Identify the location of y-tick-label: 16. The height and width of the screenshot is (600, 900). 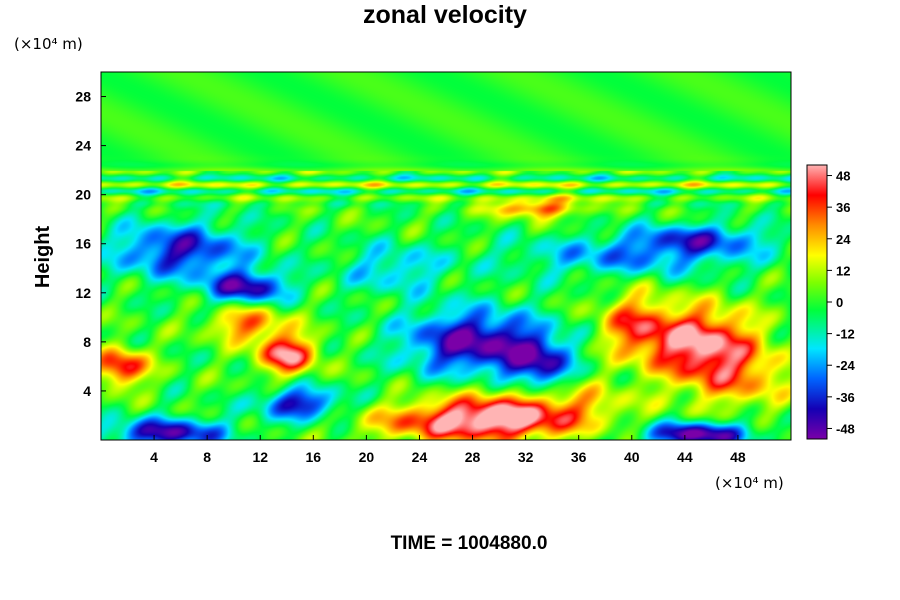
(83, 244).